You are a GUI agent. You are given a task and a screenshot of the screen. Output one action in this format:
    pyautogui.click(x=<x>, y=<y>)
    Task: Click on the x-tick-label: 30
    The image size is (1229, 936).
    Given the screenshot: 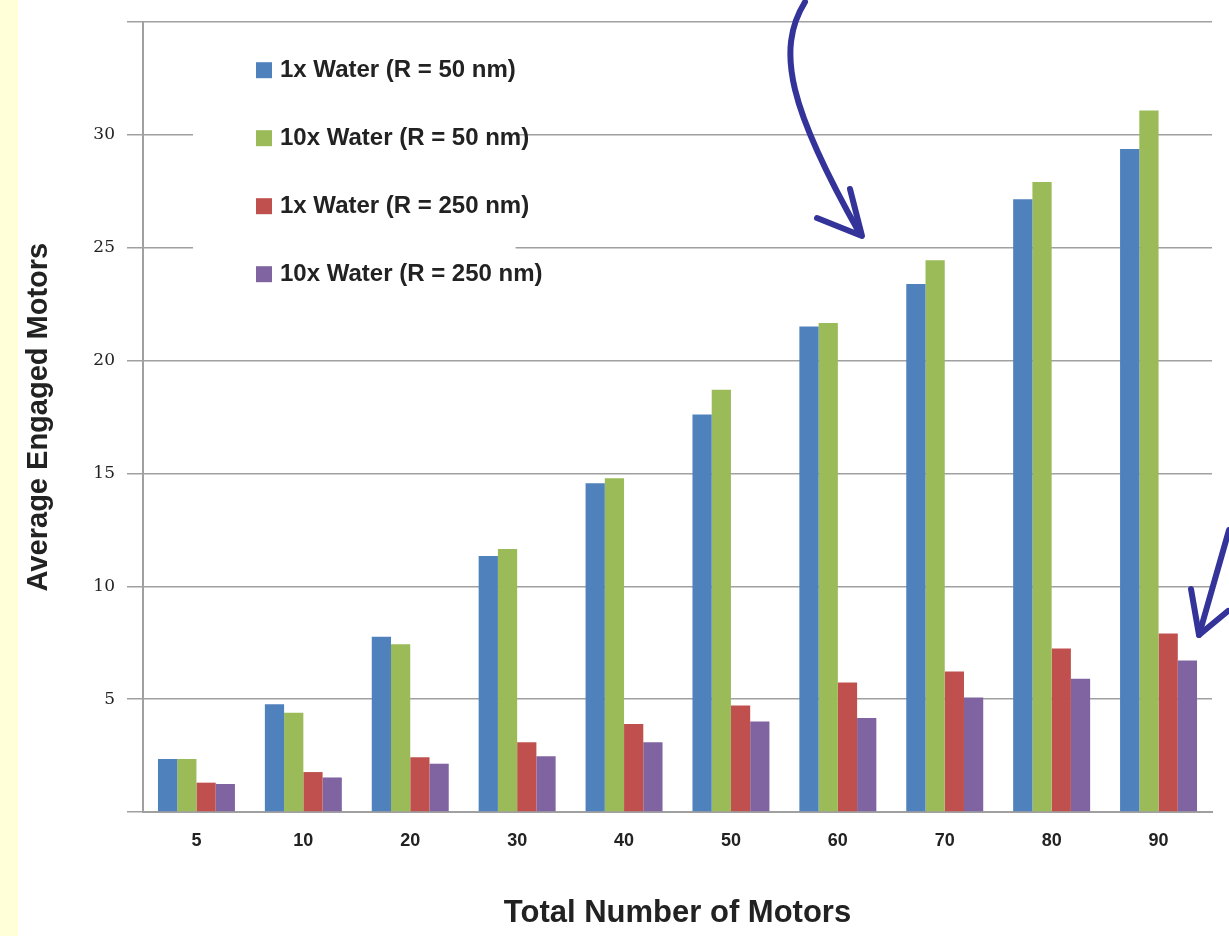 What is the action you would take?
    pyautogui.click(x=517, y=839)
    